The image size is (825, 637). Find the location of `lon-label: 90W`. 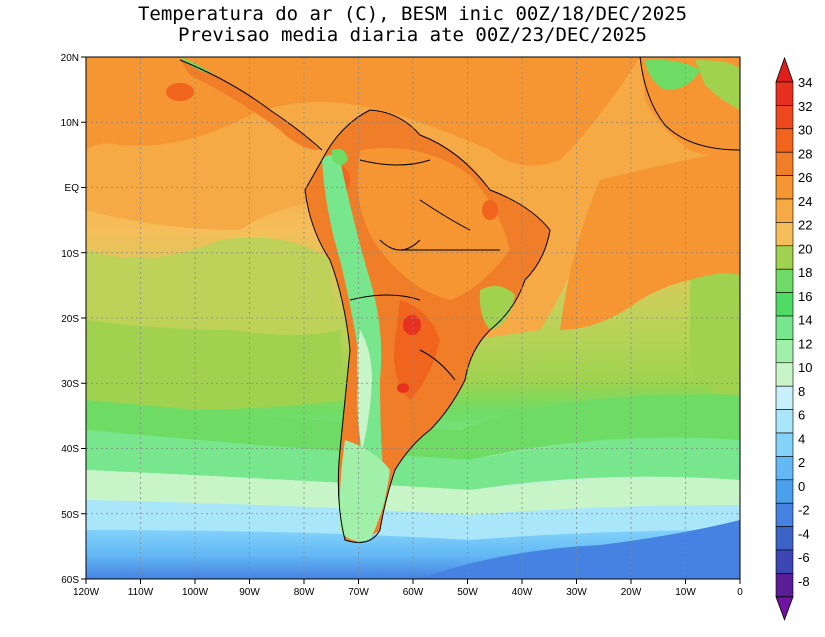

lon-label: 90W is located at coordinates (249, 592).